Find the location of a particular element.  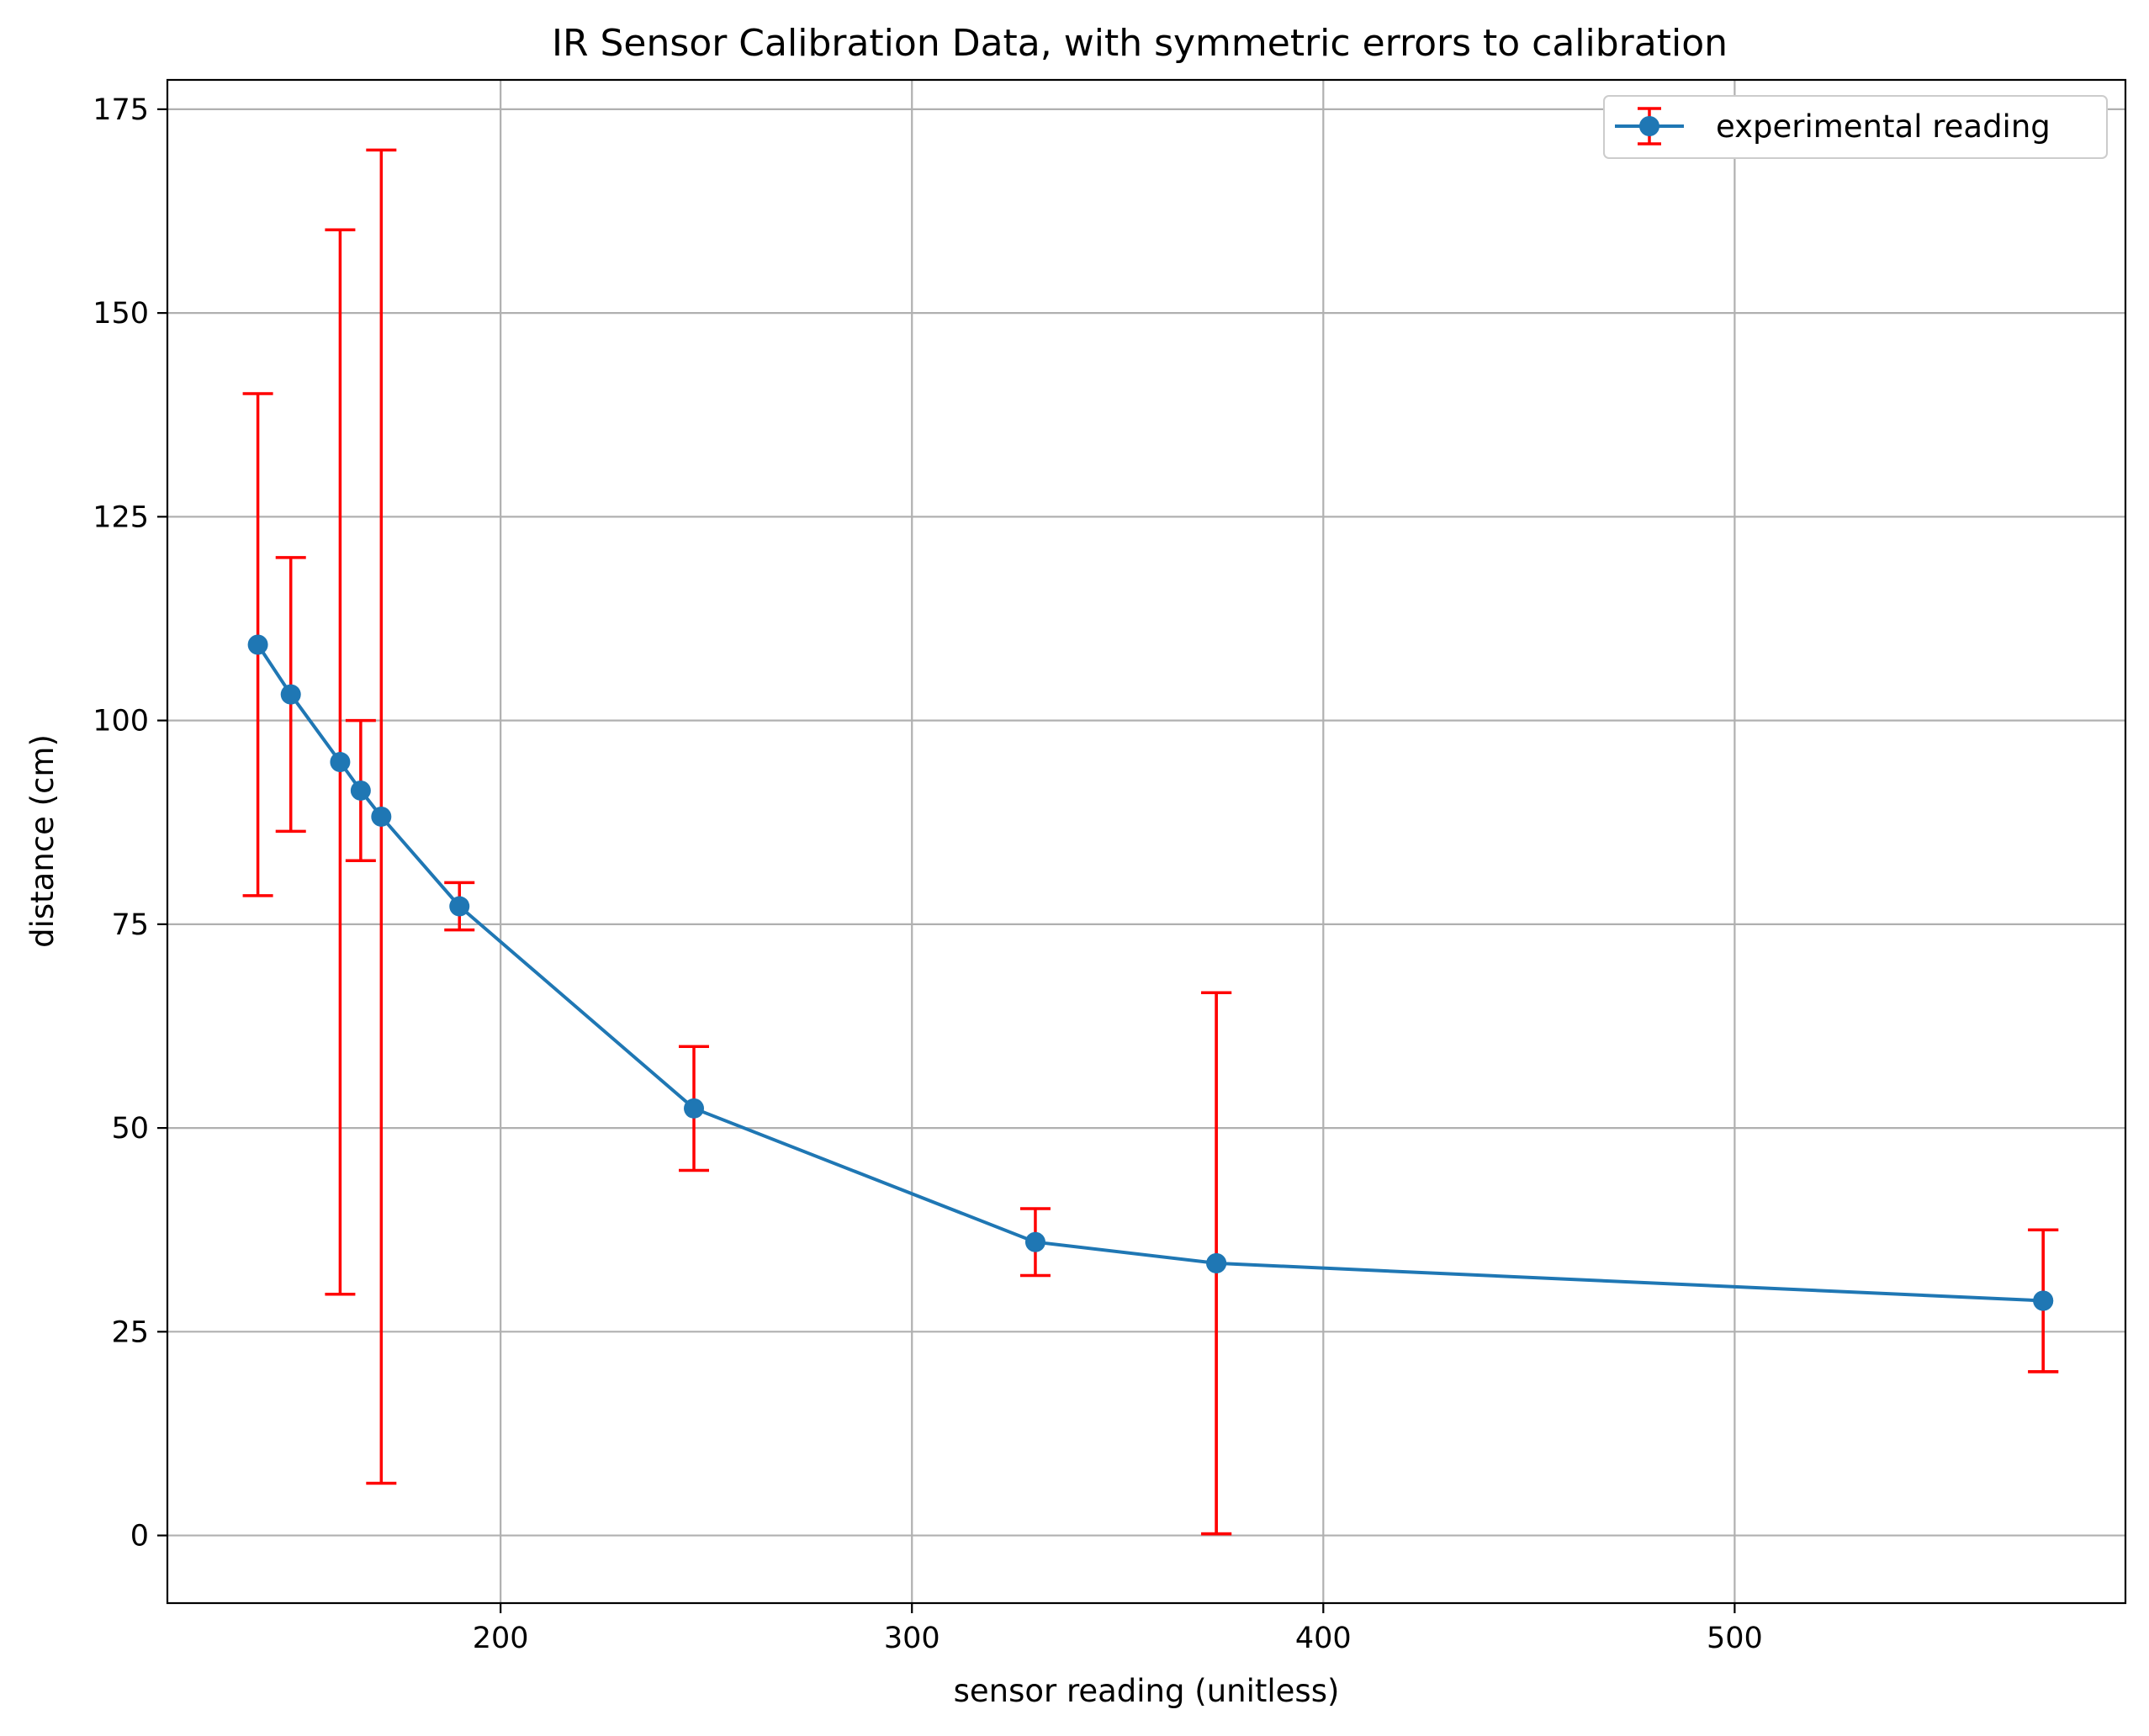

legend-label: experimental reading is located at coordinates (1883, 126).